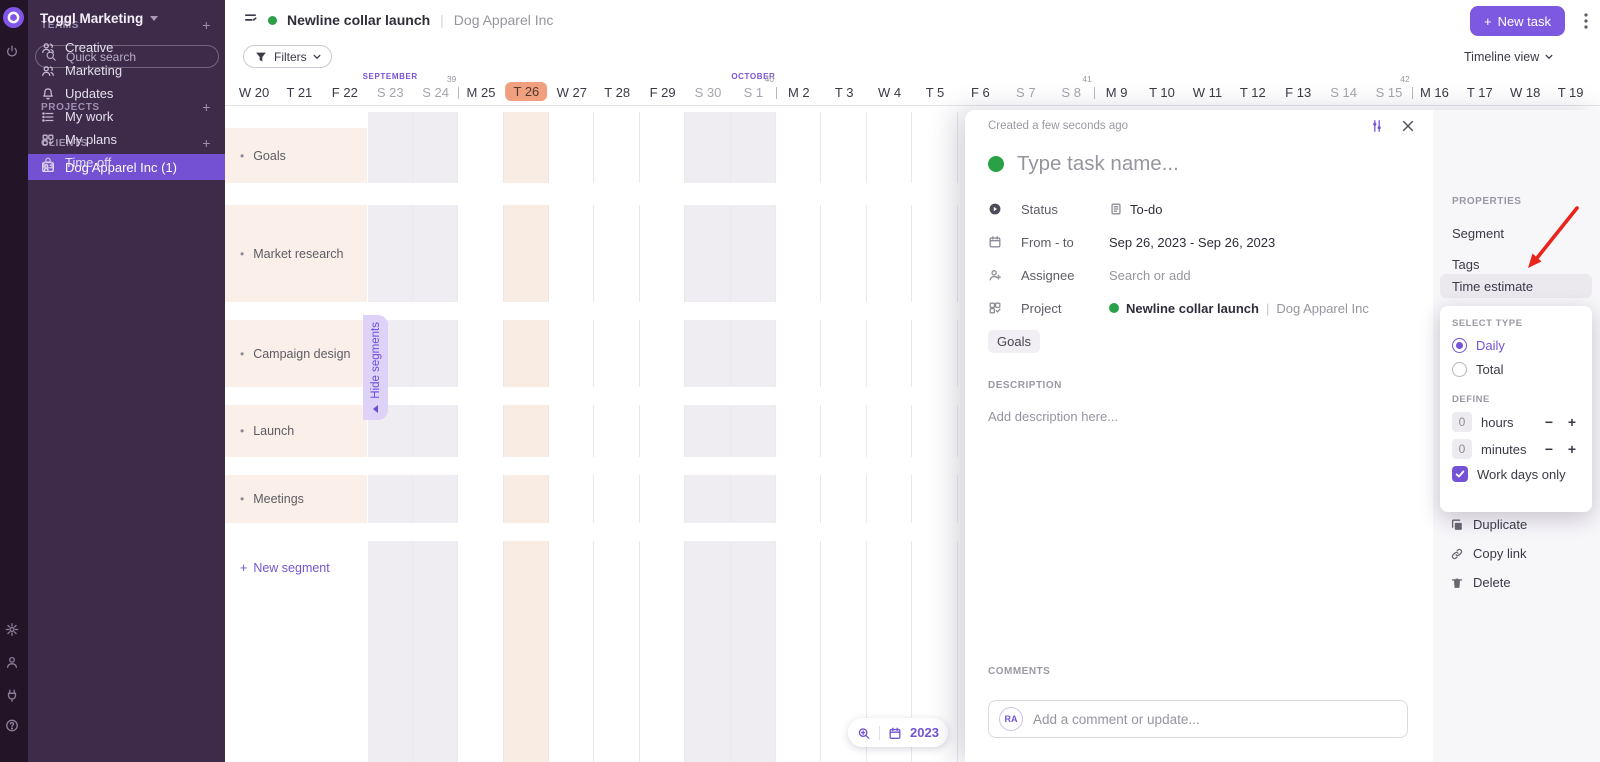  I want to click on add-teams-button: +, so click(206, 25).